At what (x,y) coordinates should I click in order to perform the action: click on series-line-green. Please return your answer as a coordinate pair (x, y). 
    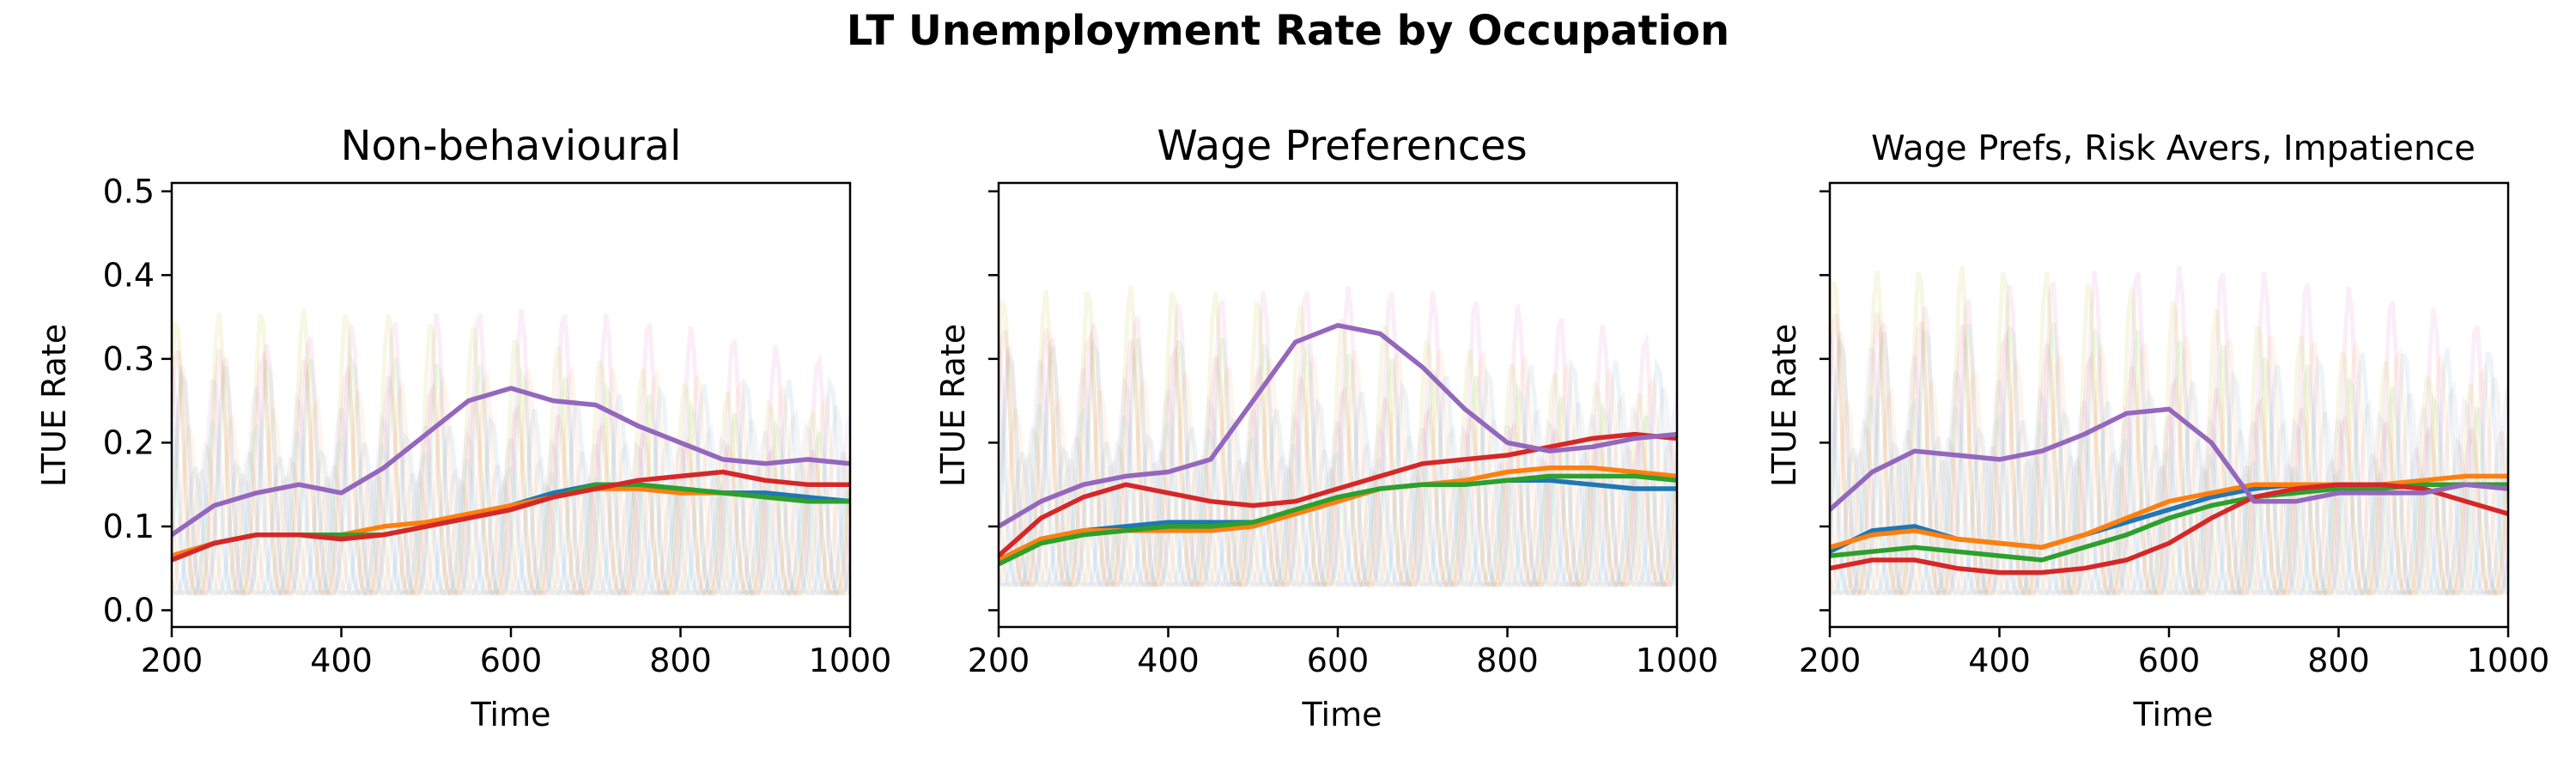
    Looking at the image, I should click on (1338, 520).